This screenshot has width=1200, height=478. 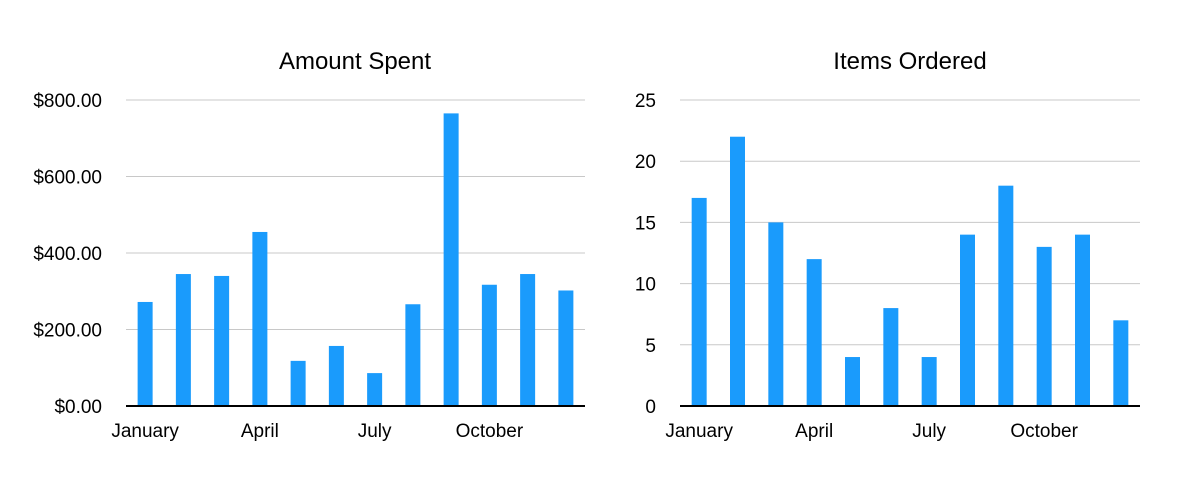 I want to click on y-axis-ticks: 0 5 10 15 20 25, so click(x=645, y=254).